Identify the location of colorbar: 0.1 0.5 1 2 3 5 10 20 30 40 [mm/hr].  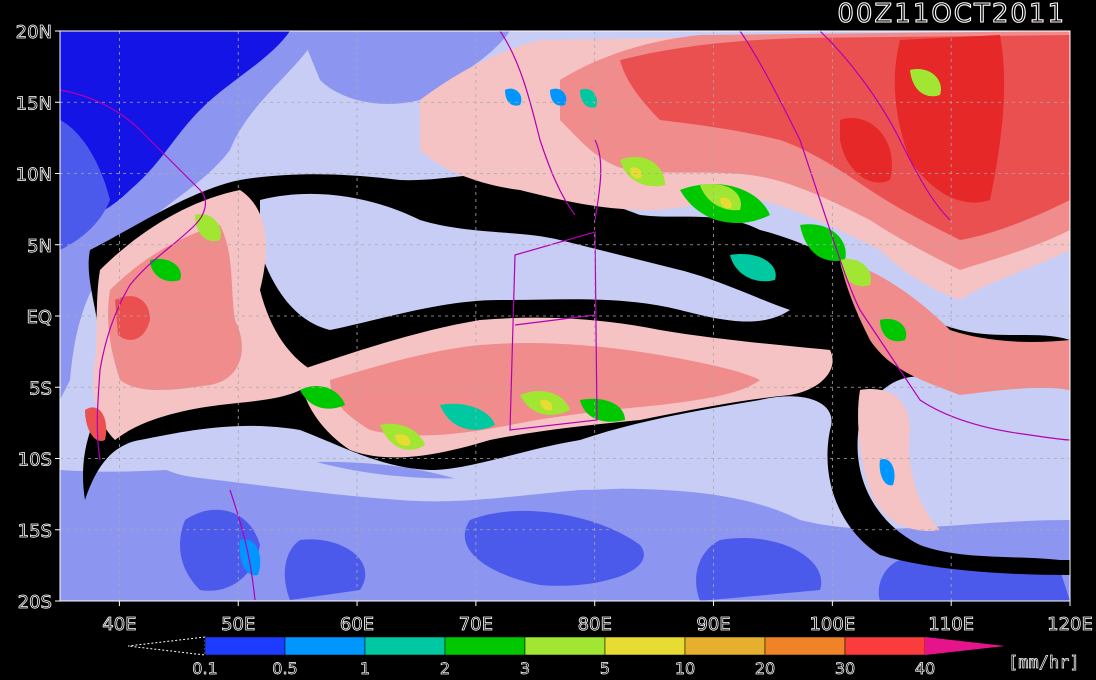
(603, 657).